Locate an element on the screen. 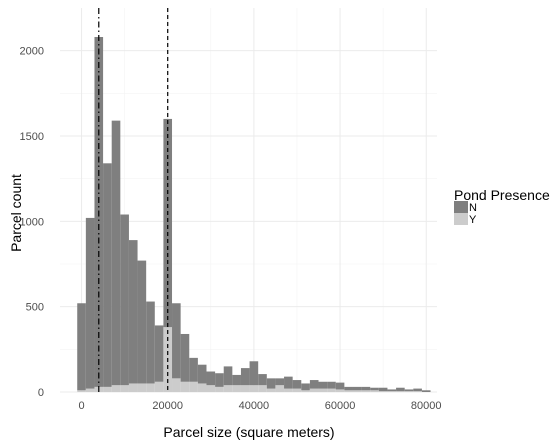  legend-swatch-n is located at coordinates (461, 207).